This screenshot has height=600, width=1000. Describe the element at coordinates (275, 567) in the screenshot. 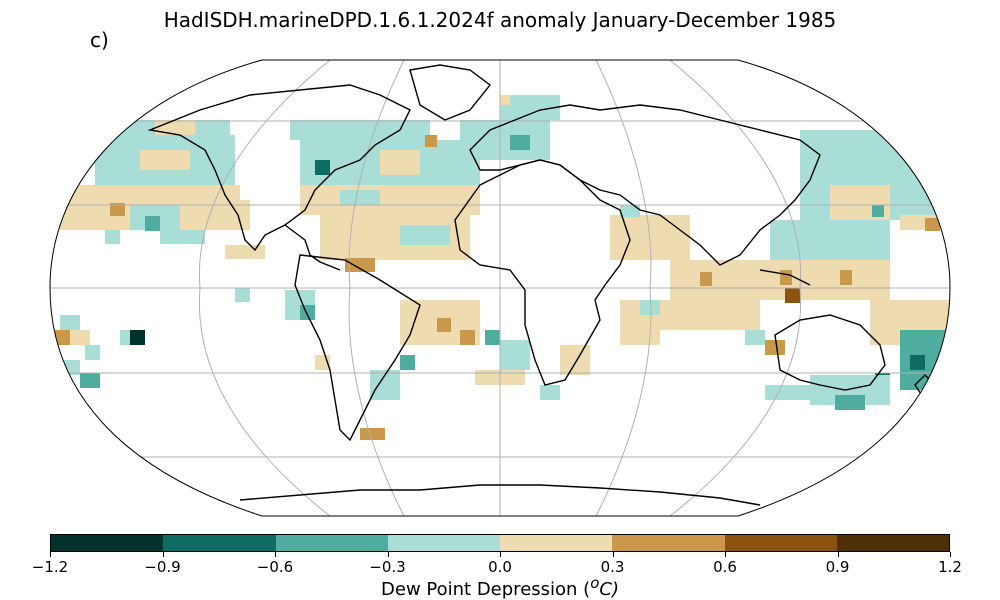

I see `colorbar-tick-label: −0.6` at that location.